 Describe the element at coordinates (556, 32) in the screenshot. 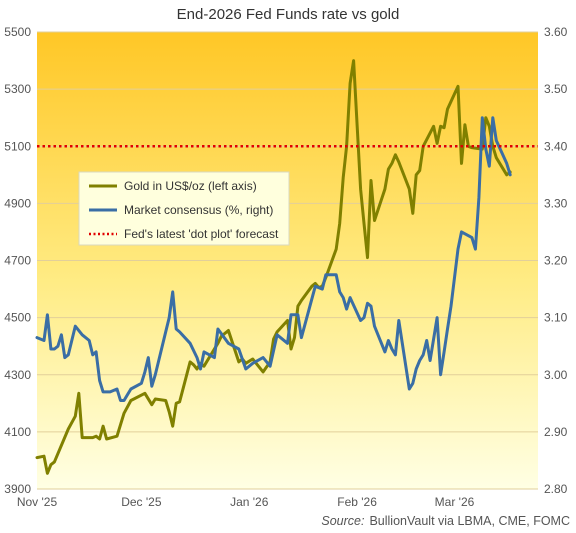

I see `right-tick-label: 3.60` at that location.